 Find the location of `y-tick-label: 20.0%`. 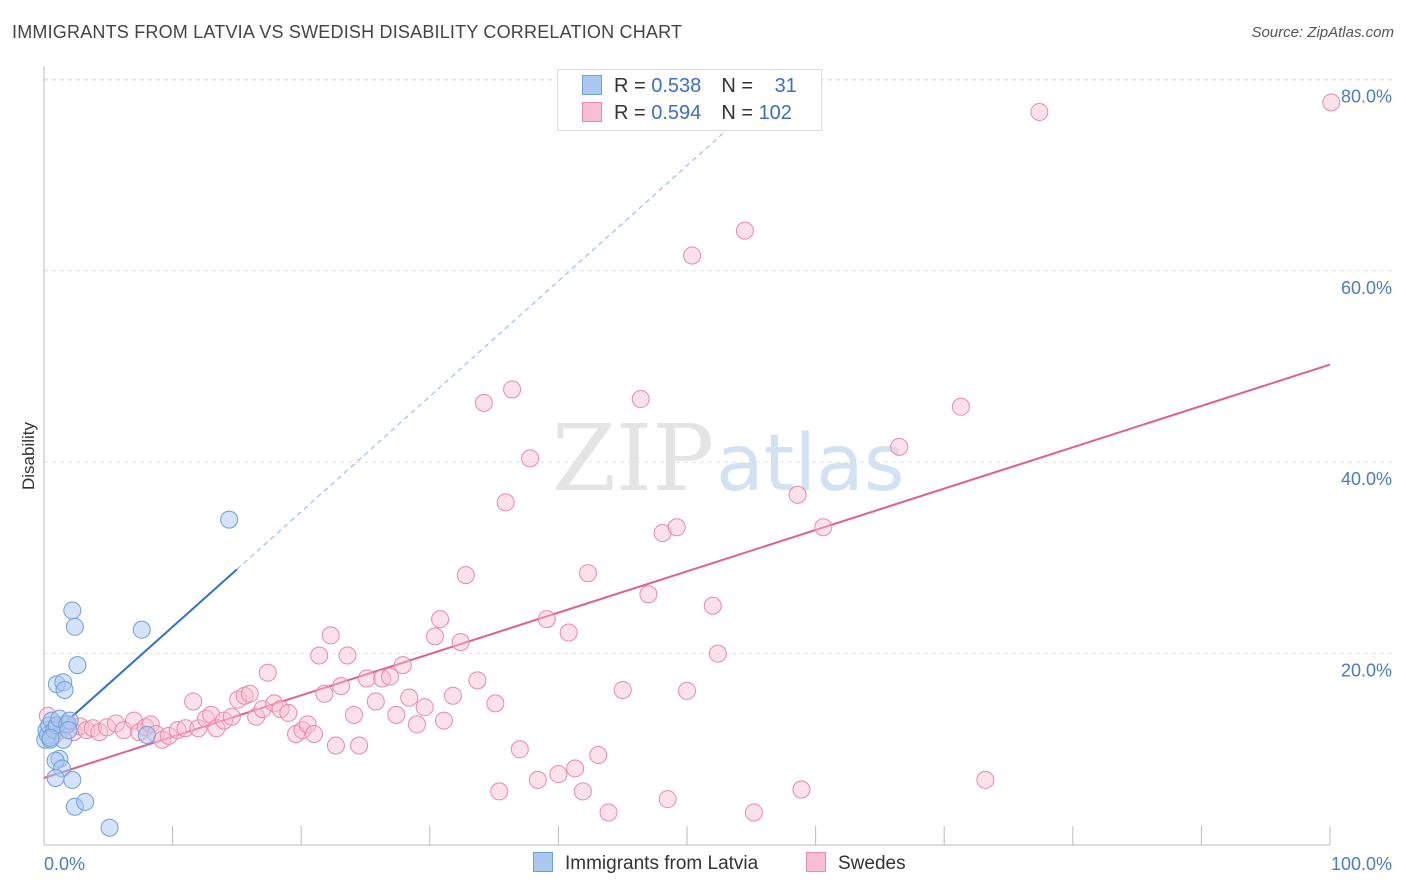

y-tick-label: 20.0% is located at coordinates (1366, 671).